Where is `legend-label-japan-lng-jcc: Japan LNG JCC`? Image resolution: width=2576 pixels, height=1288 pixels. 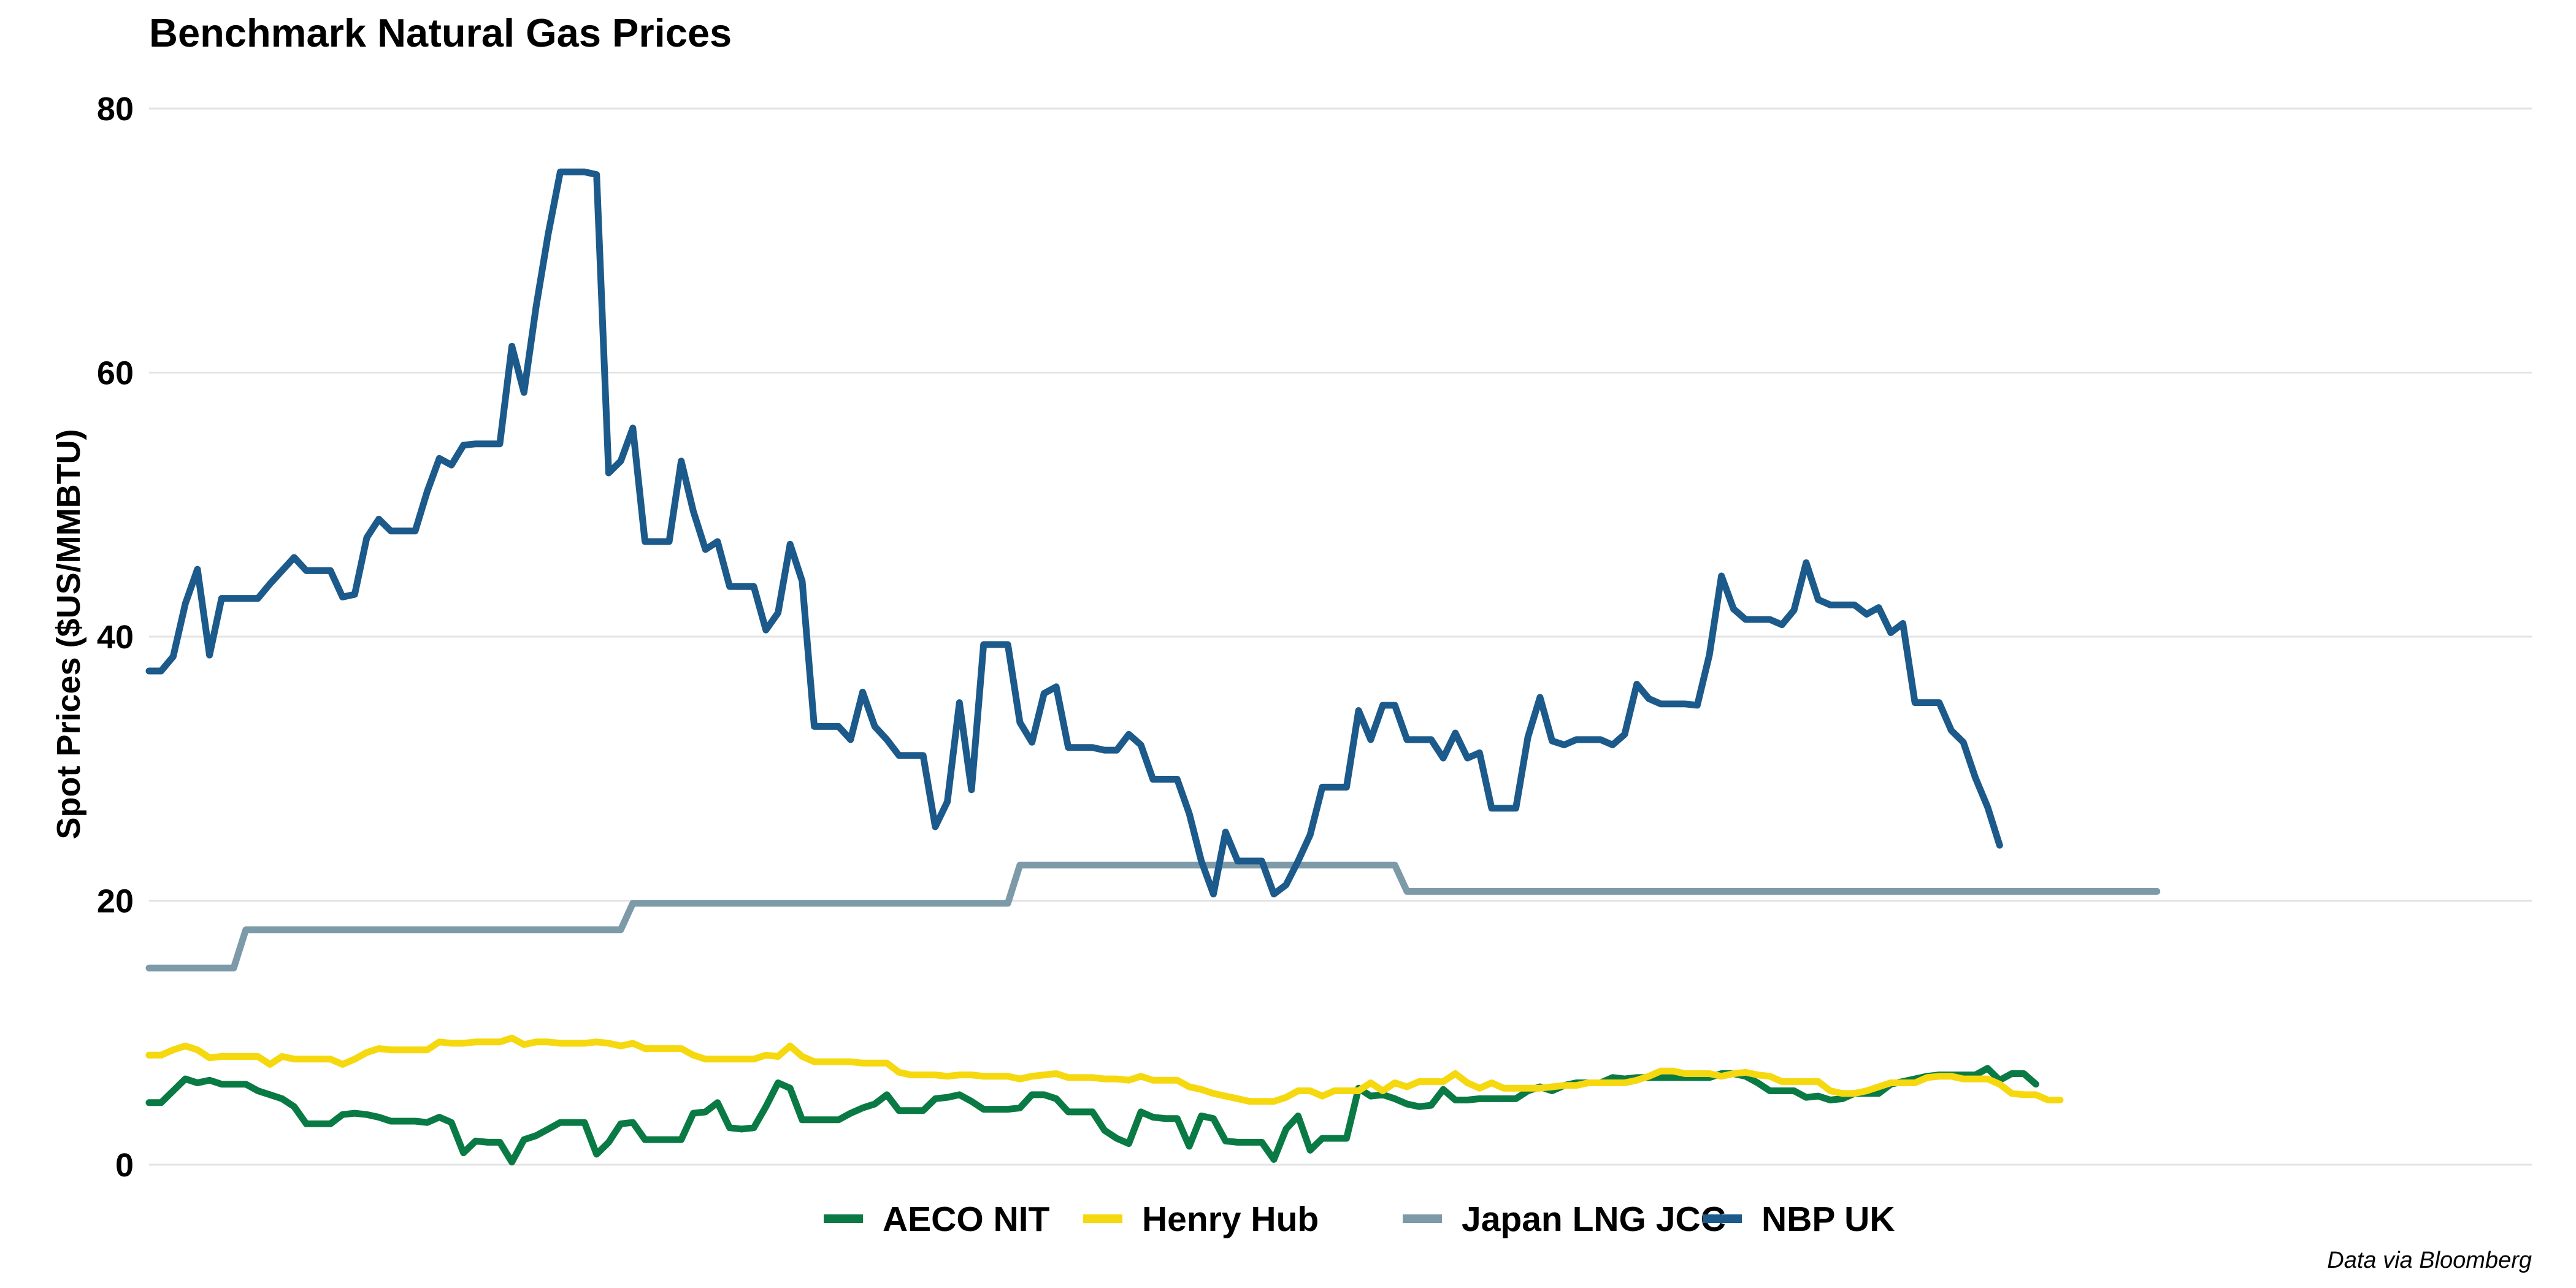 legend-label-japan-lng-jcc: Japan LNG JCC is located at coordinates (1594, 1219).